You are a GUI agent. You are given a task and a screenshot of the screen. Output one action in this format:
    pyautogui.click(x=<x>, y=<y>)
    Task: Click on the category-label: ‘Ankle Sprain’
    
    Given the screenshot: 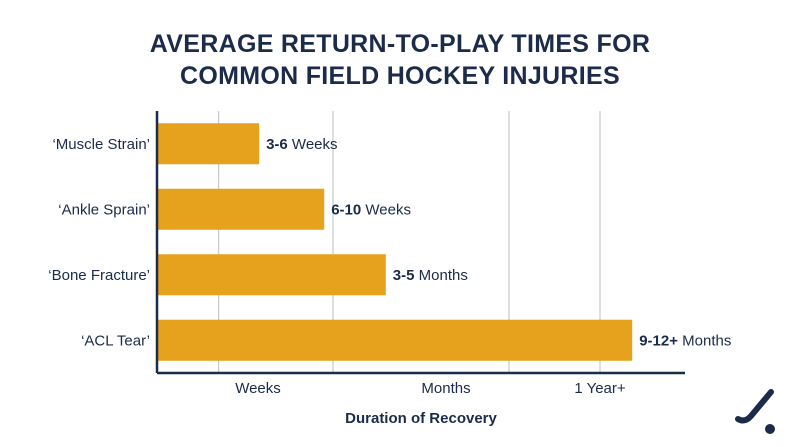 What is the action you would take?
    pyautogui.click(x=104, y=209)
    